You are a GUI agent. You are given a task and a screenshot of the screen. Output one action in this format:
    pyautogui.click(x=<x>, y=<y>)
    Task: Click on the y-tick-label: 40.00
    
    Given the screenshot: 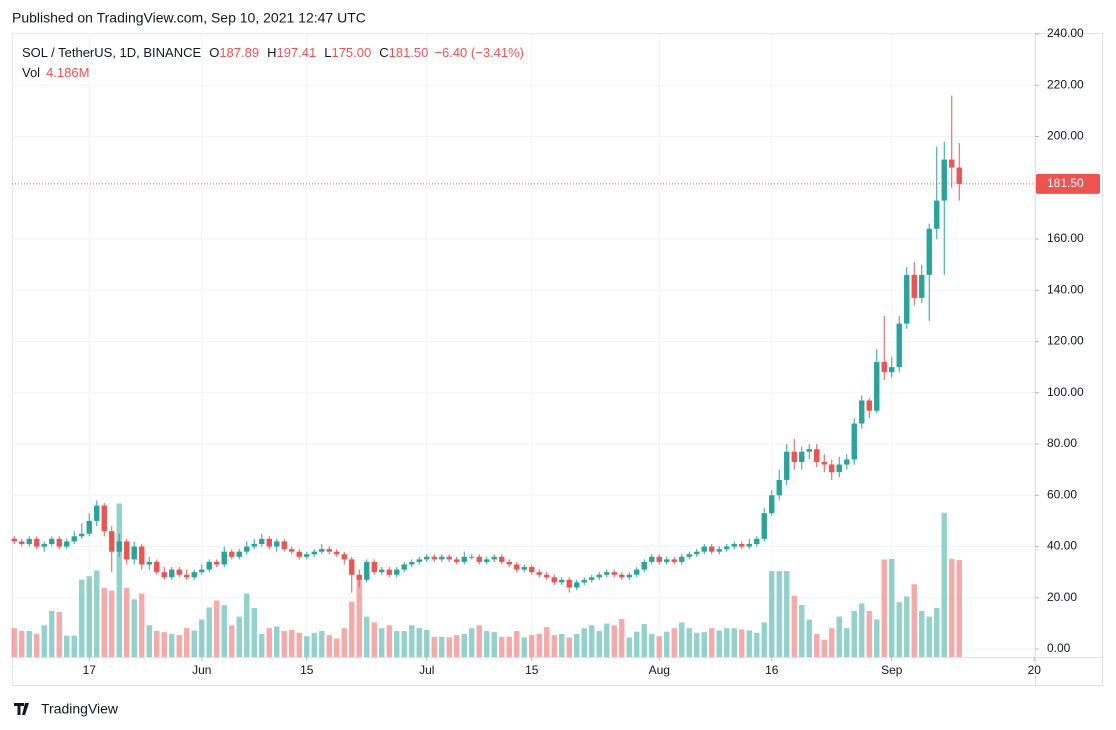 What is the action you would take?
    pyautogui.click(x=1062, y=546)
    